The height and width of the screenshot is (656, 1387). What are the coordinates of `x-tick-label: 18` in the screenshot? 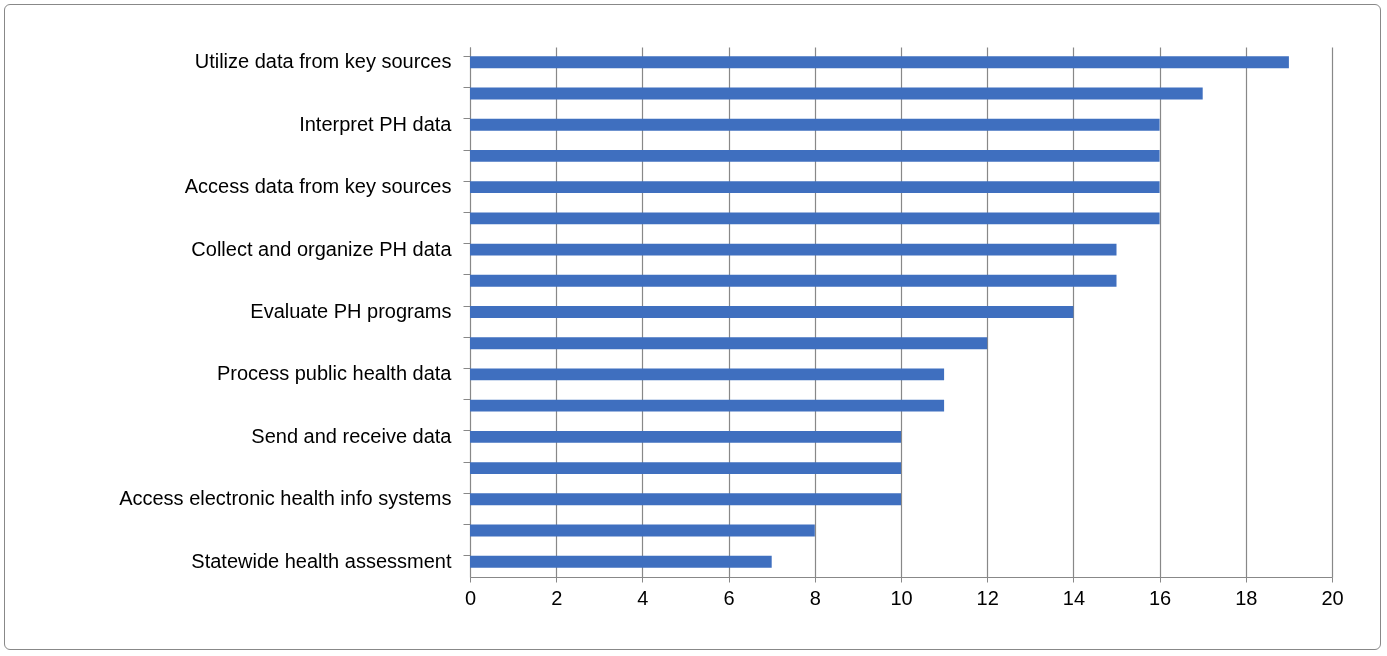 It's located at (1246, 597).